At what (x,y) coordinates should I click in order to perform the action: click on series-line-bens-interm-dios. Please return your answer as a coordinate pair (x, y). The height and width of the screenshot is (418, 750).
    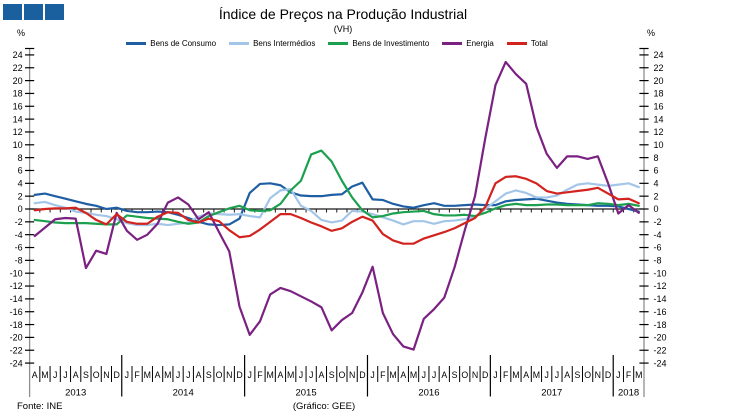
    Looking at the image, I should click on (336, 204).